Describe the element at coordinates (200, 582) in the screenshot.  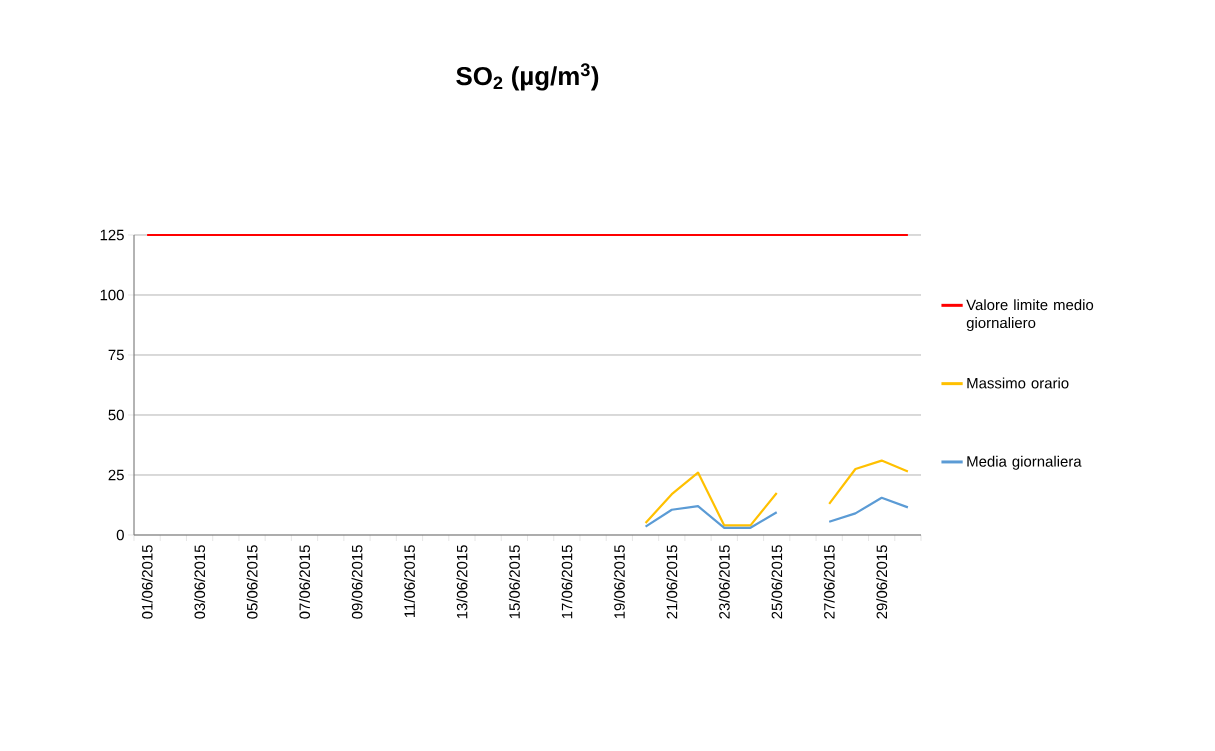
I see `x-tick-label: 03/06/2015` at that location.